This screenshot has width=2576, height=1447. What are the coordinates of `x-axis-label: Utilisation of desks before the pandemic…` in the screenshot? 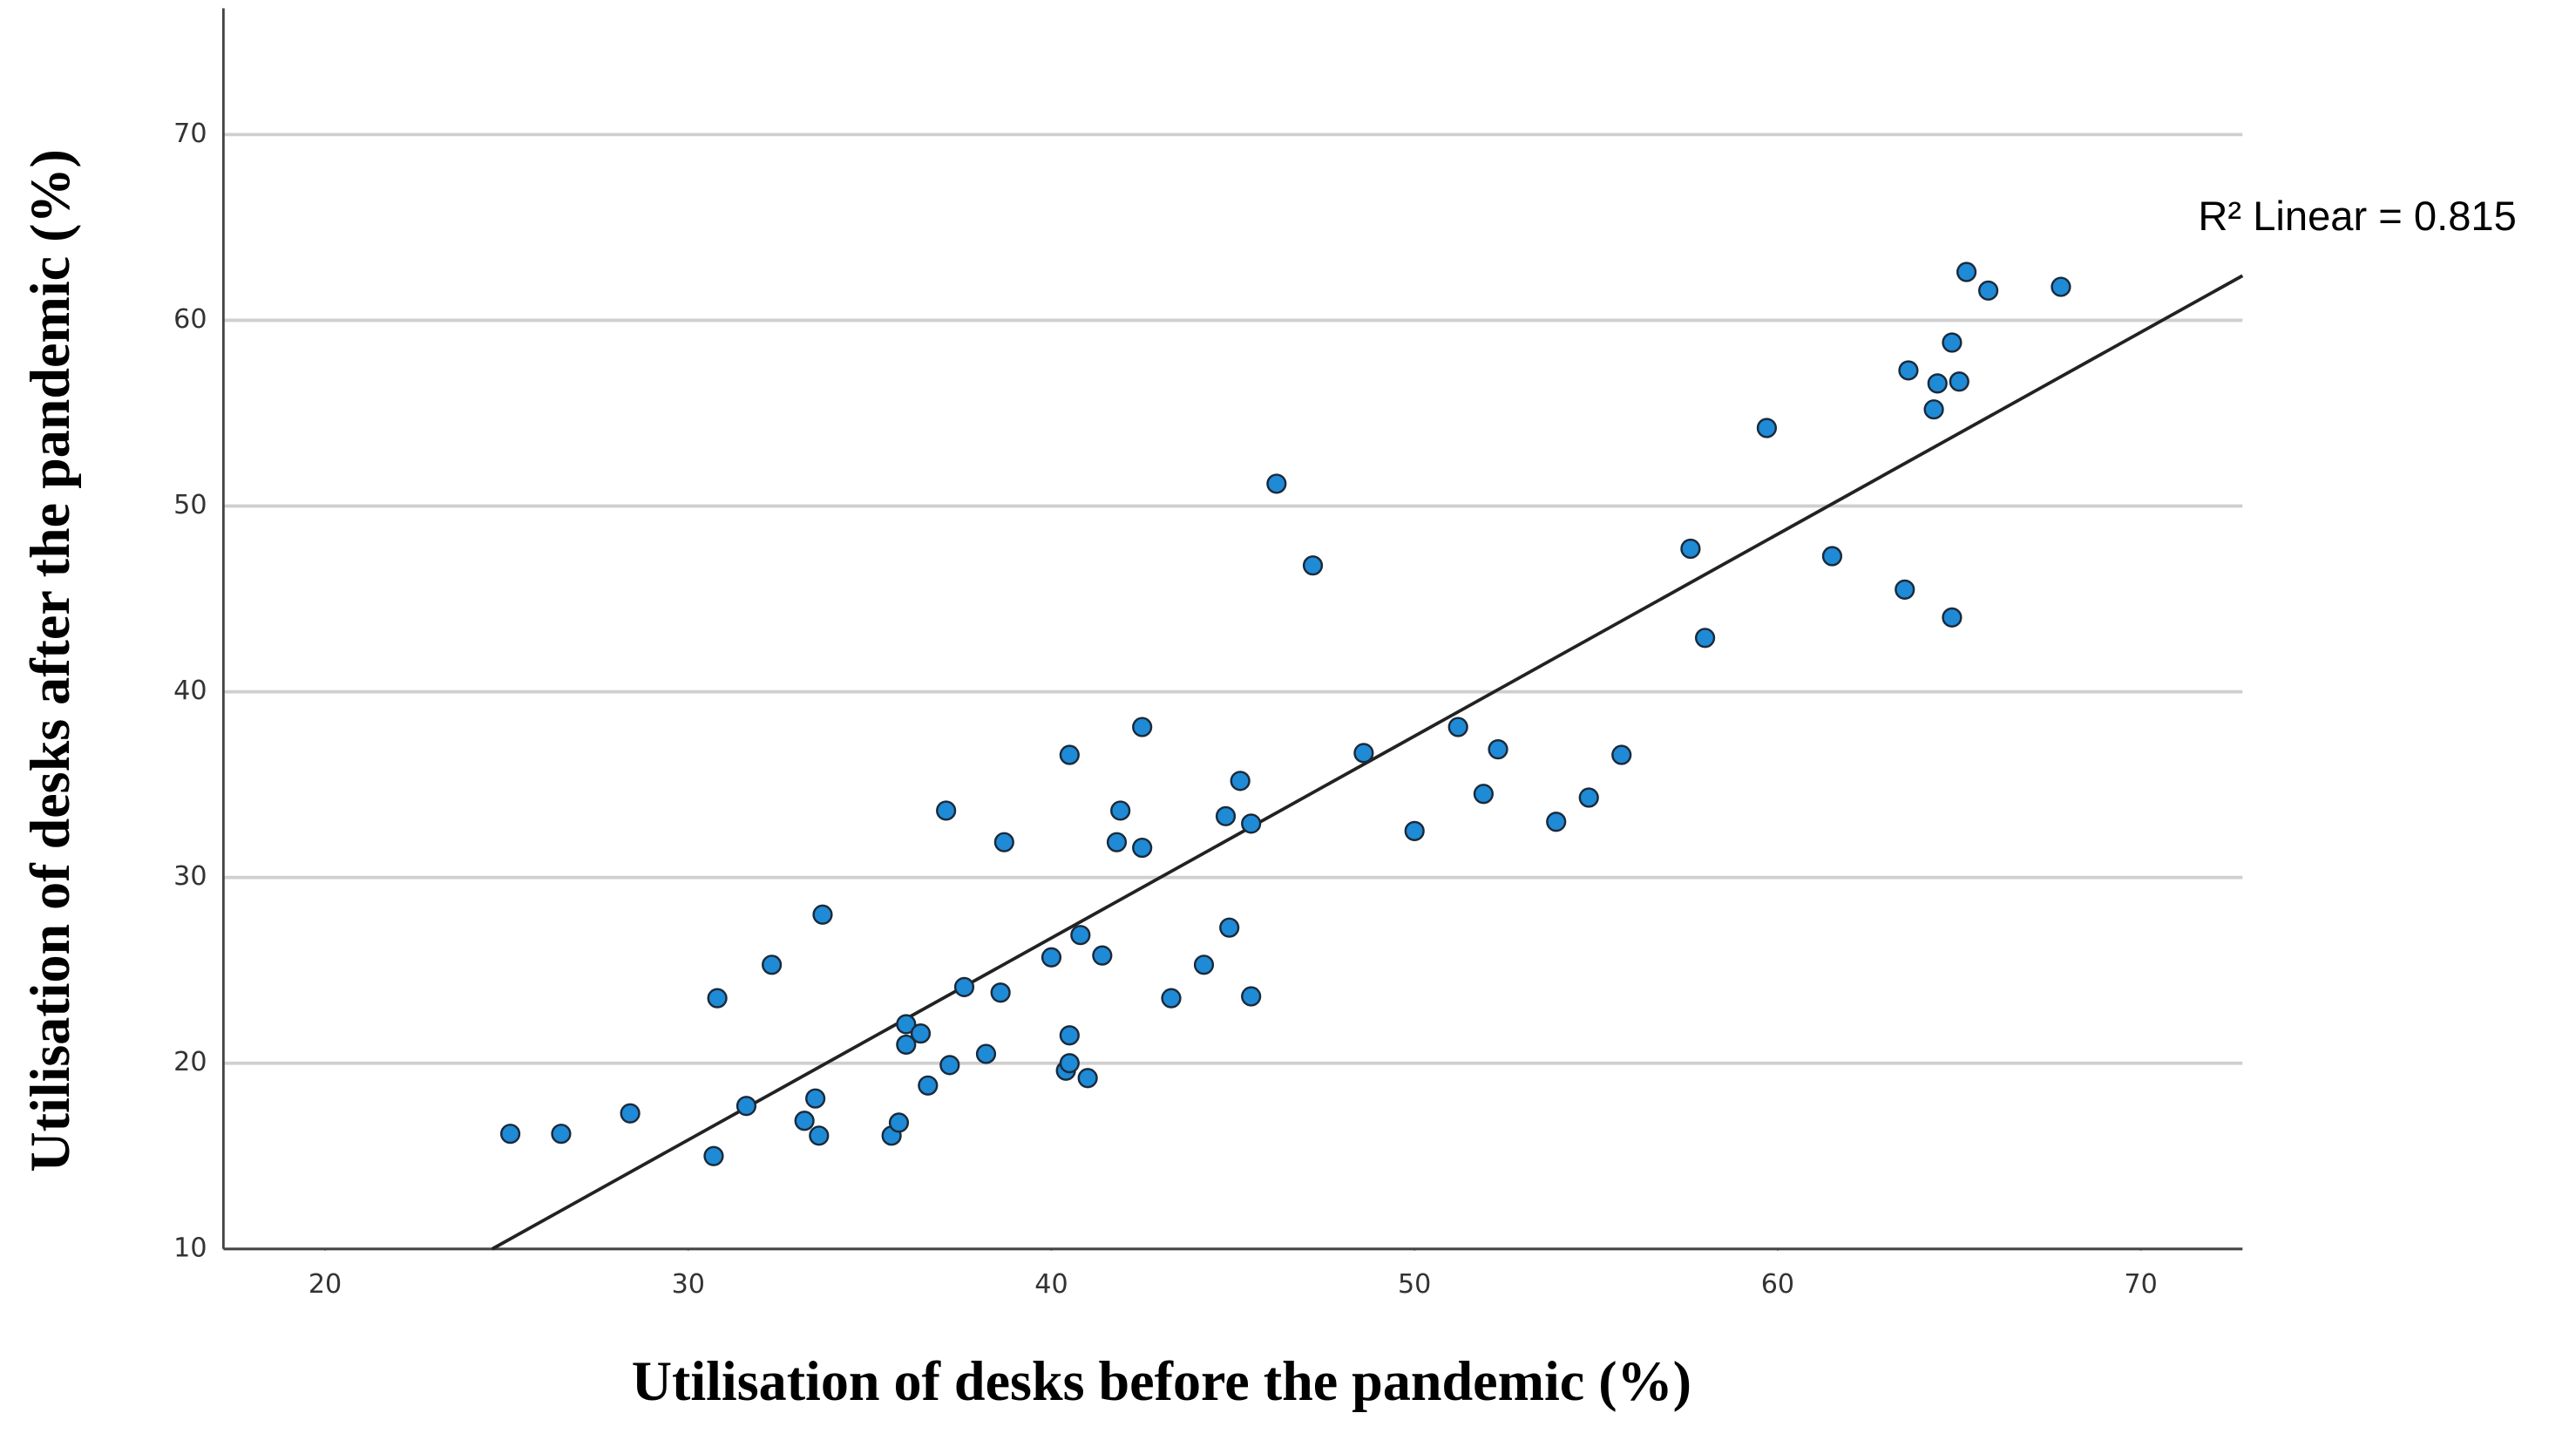 It's located at (1161, 1381).